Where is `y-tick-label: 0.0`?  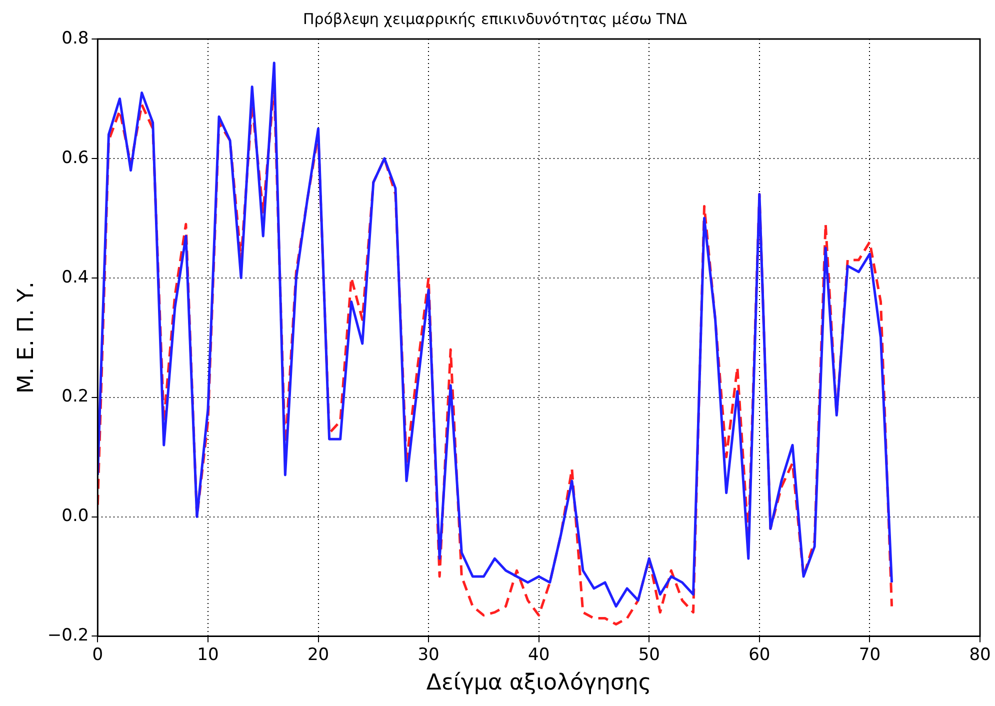 y-tick-label: 0.0 is located at coordinates (75, 516).